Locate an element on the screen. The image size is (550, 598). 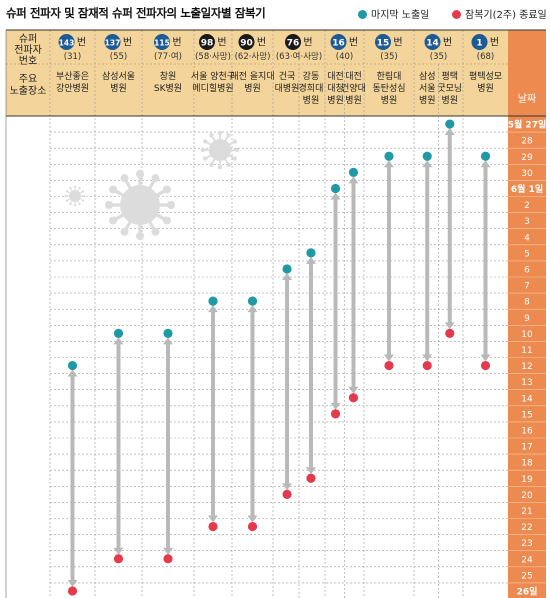
spreader-number-115: 115 is located at coordinates (162, 43).